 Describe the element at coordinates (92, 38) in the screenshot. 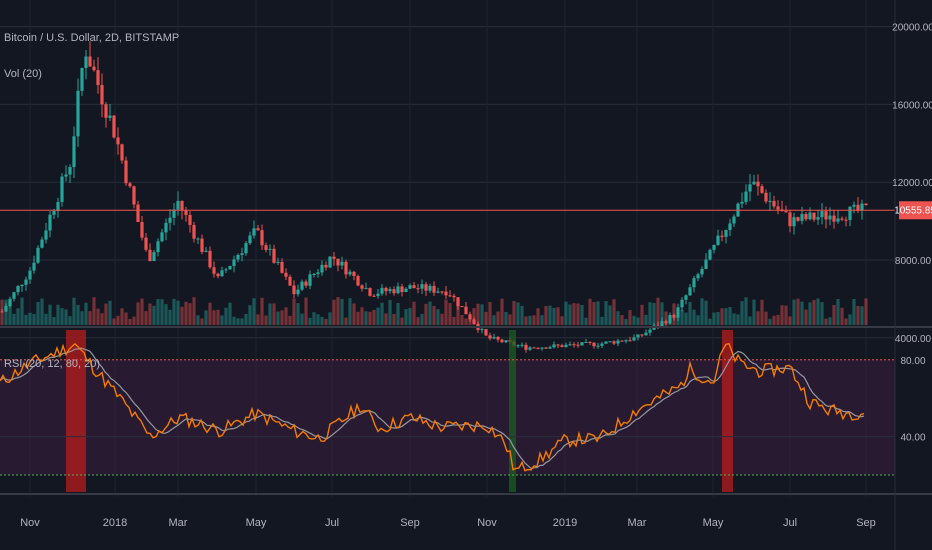

I see `symbol-title: Bitcoin / U.S. Dollar, 2D, BITSTAMP` at that location.